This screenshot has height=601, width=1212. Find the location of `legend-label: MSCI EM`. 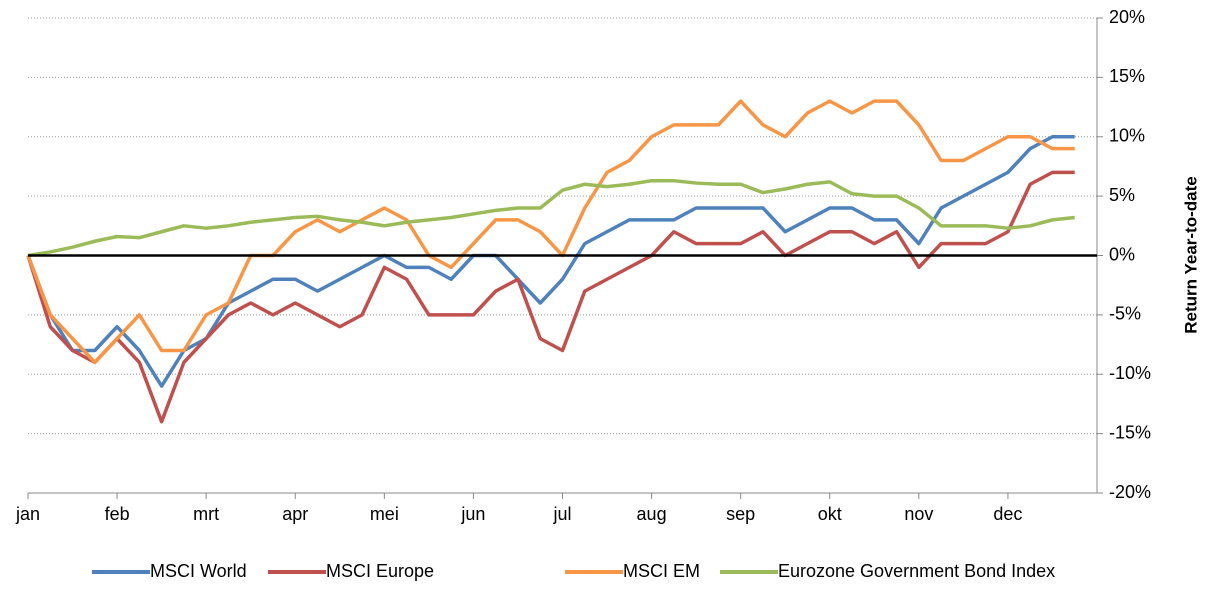

legend-label: MSCI EM is located at coordinates (661, 571).